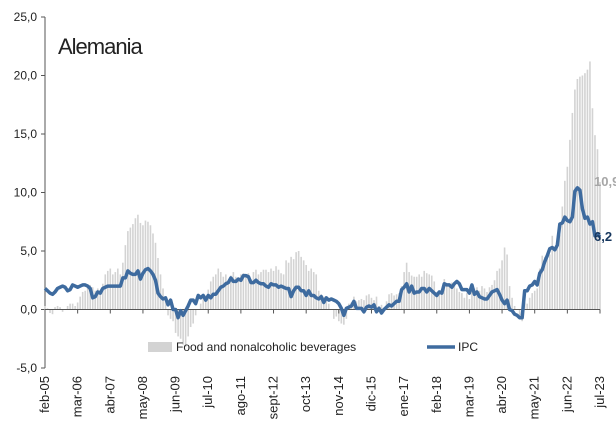 This screenshot has height=423, width=616. Describe the element at coordinates (26, 193) in the screenshot. I see `y-tick-label: 10,0` at that location.